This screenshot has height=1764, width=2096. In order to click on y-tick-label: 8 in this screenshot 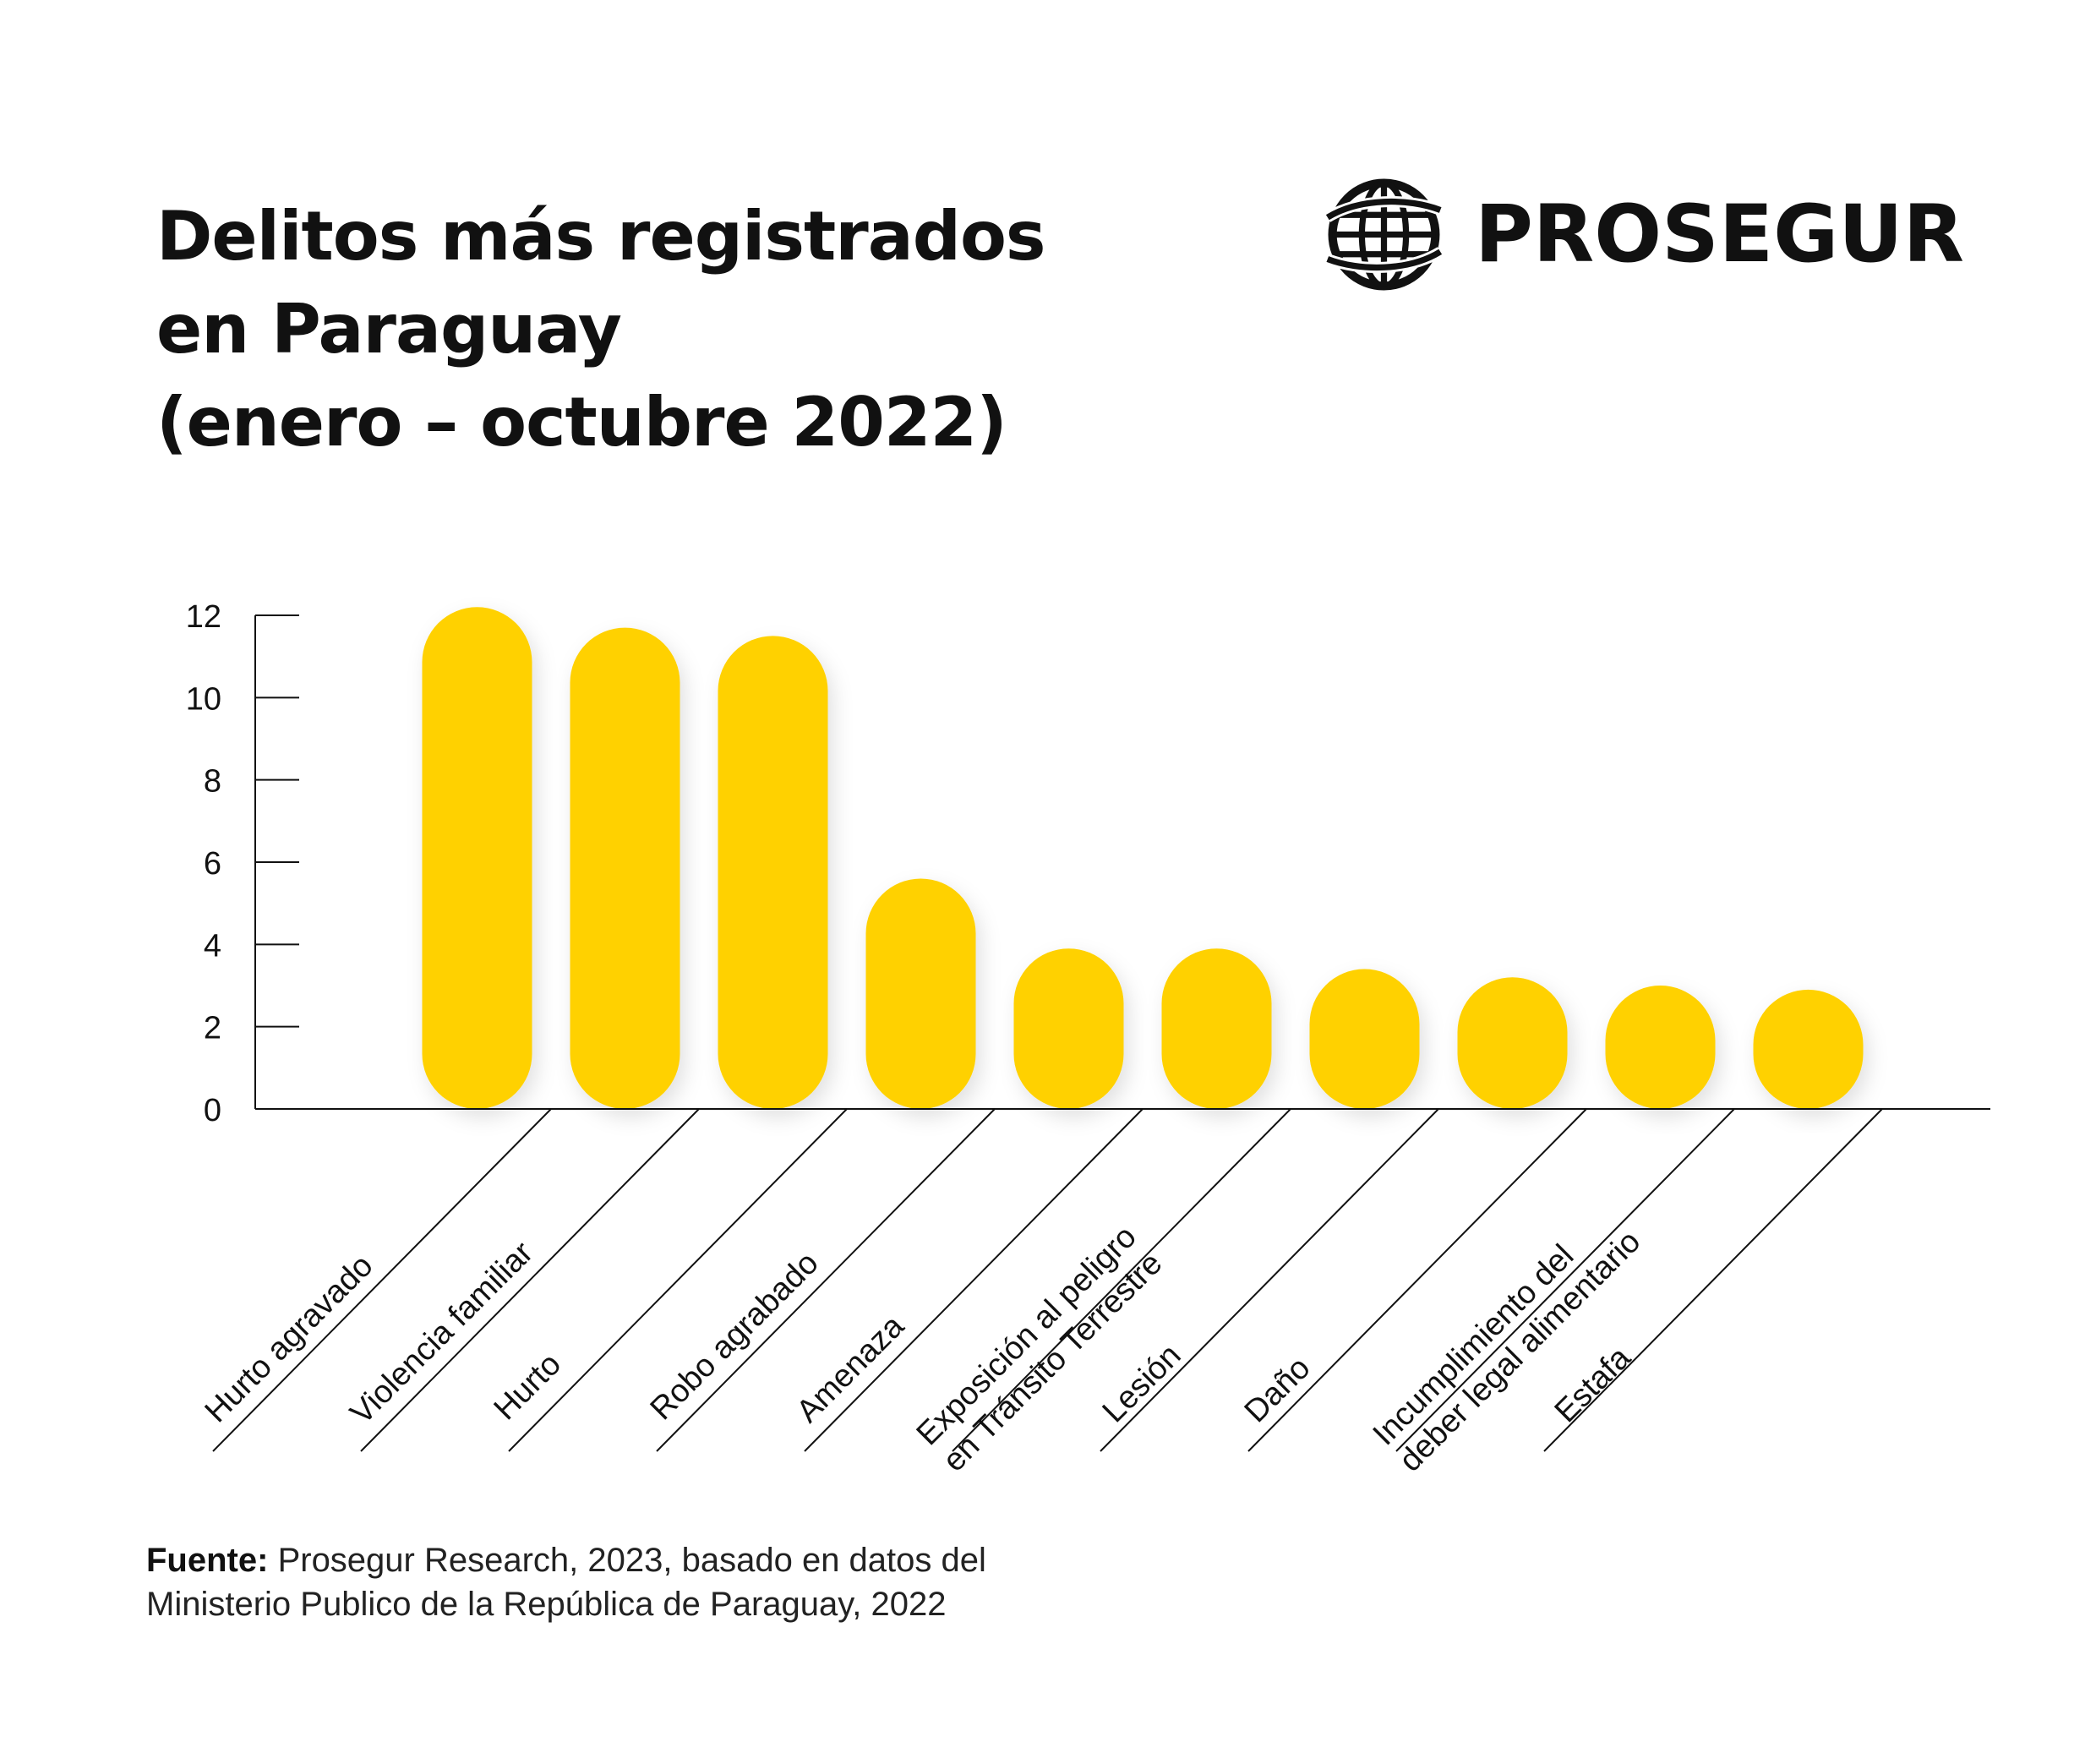, I will do `click(213, 782)`.